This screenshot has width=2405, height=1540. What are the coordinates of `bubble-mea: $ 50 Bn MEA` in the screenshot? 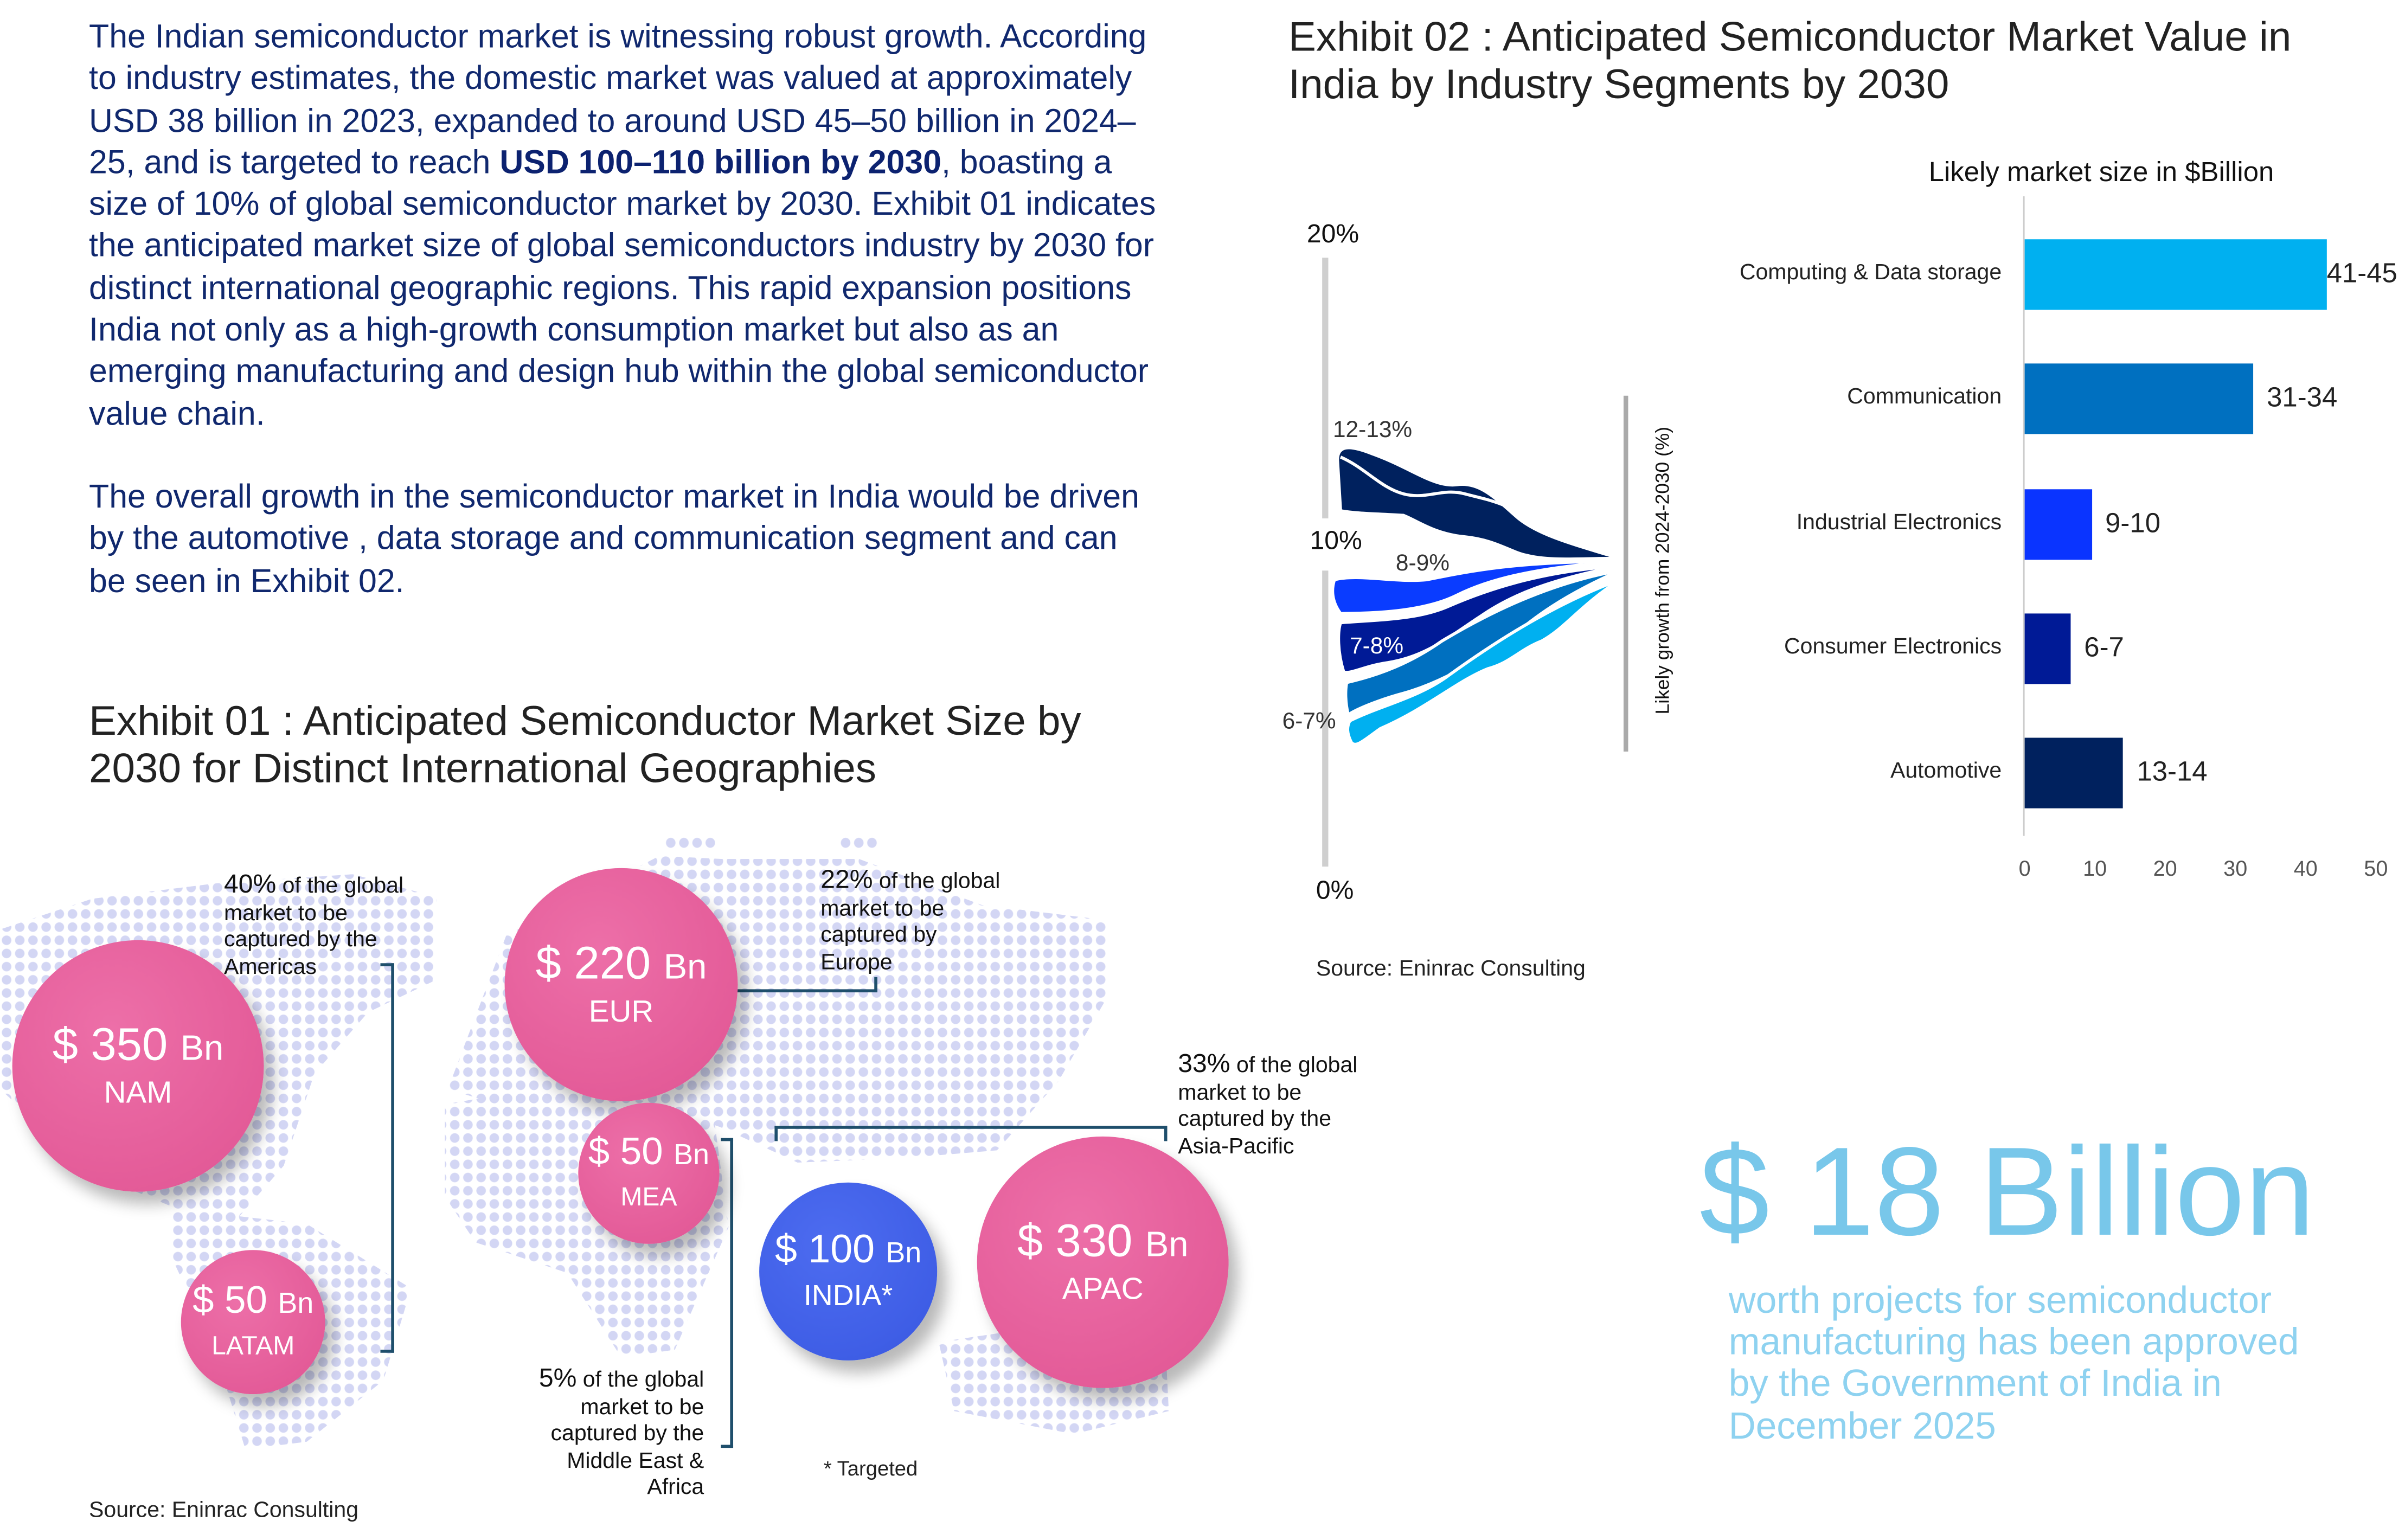 It's located at (649, 1173).